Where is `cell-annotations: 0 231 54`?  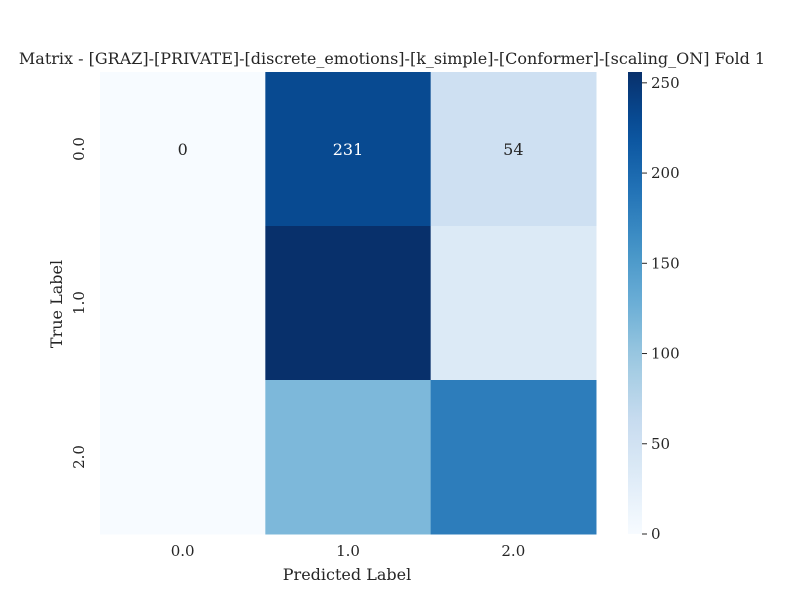
cell-annotations: 0 231 54 is located at coordinates (351, 149).